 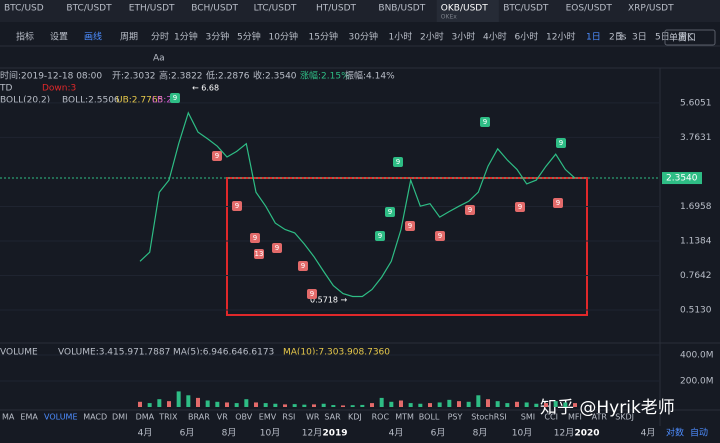 I want to click on indicator-button: SKDJ, so click(x=624, y=417).